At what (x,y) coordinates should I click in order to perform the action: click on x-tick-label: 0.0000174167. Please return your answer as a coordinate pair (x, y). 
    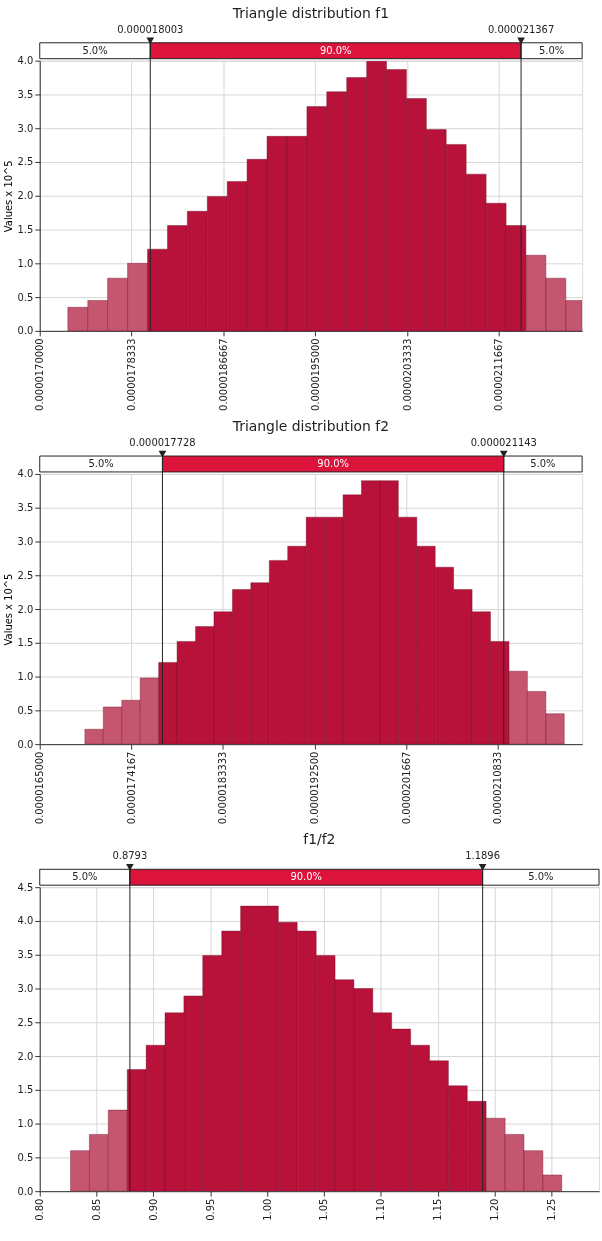
    Looking at the image, I should click on (131, 788).